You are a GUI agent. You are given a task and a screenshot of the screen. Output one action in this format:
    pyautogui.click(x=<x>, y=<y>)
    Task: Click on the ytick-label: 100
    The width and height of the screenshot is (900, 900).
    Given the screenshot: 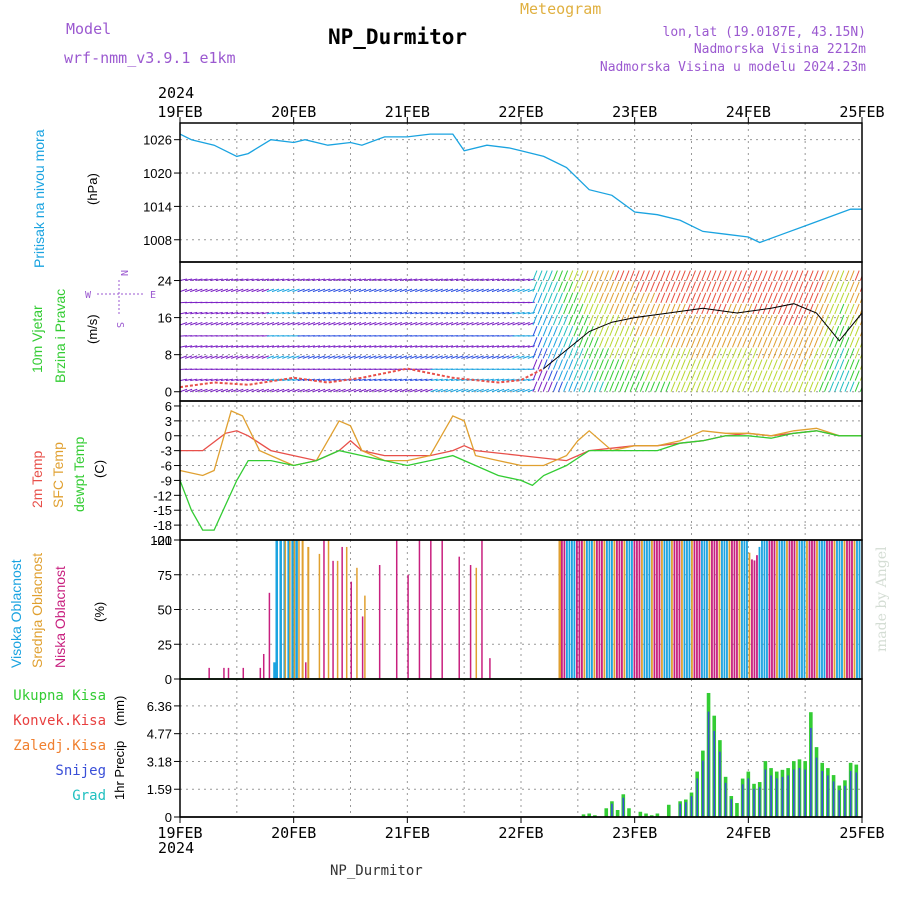 What is the action you would take?
    pyautogui.click(x=161, y=540)
    